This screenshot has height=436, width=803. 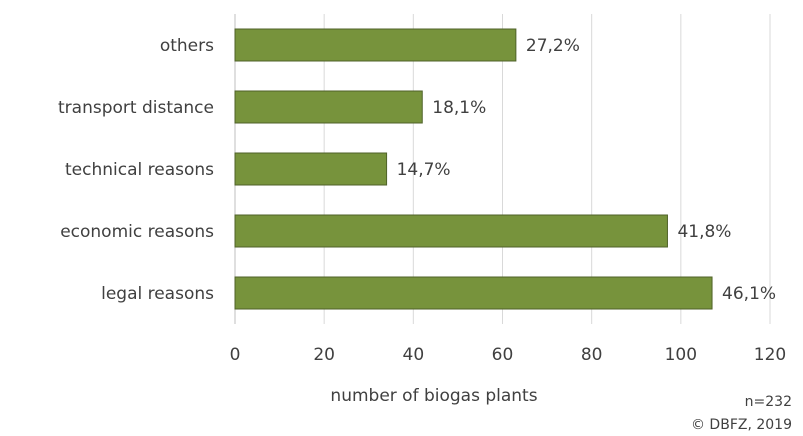 I want to click on data-label: 14,7%, so click(x=424, y=170).